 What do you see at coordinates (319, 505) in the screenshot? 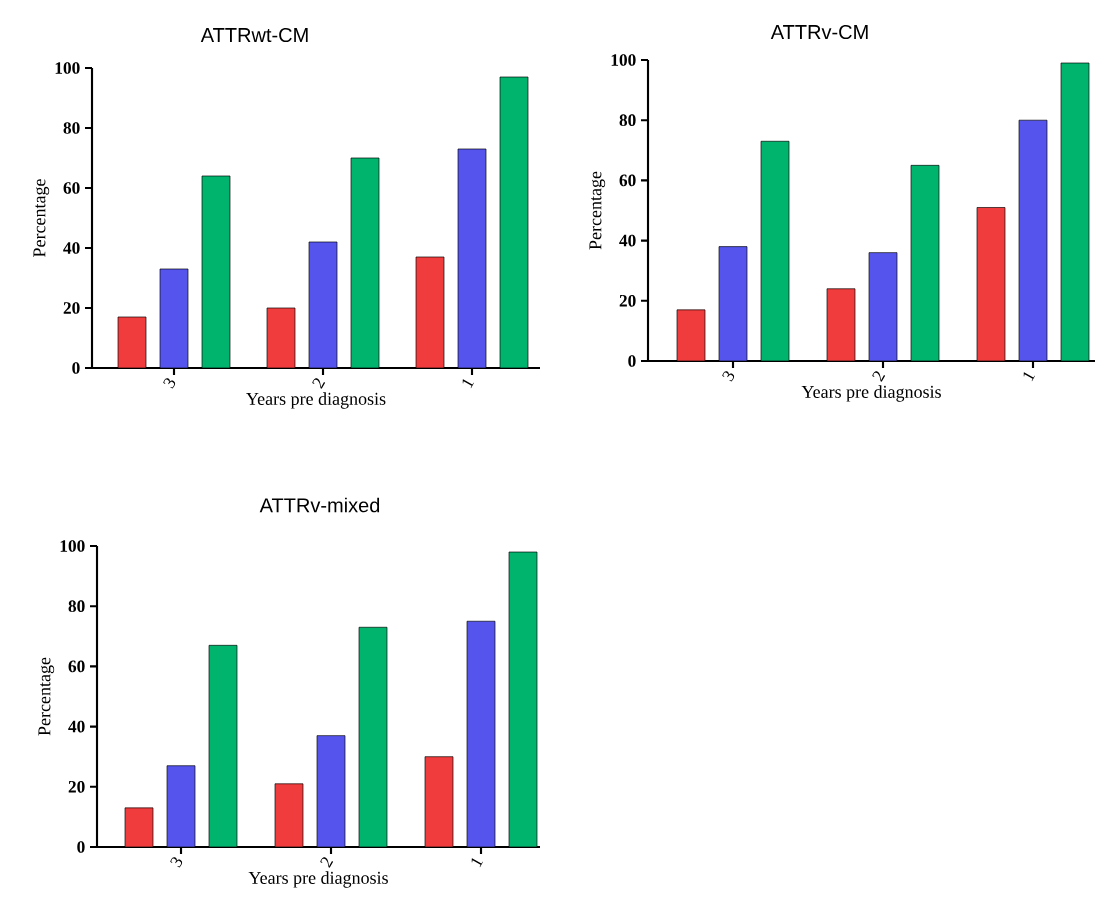
I see `chart-title: ATTRv-mixed` at bounding box center [319, 505].